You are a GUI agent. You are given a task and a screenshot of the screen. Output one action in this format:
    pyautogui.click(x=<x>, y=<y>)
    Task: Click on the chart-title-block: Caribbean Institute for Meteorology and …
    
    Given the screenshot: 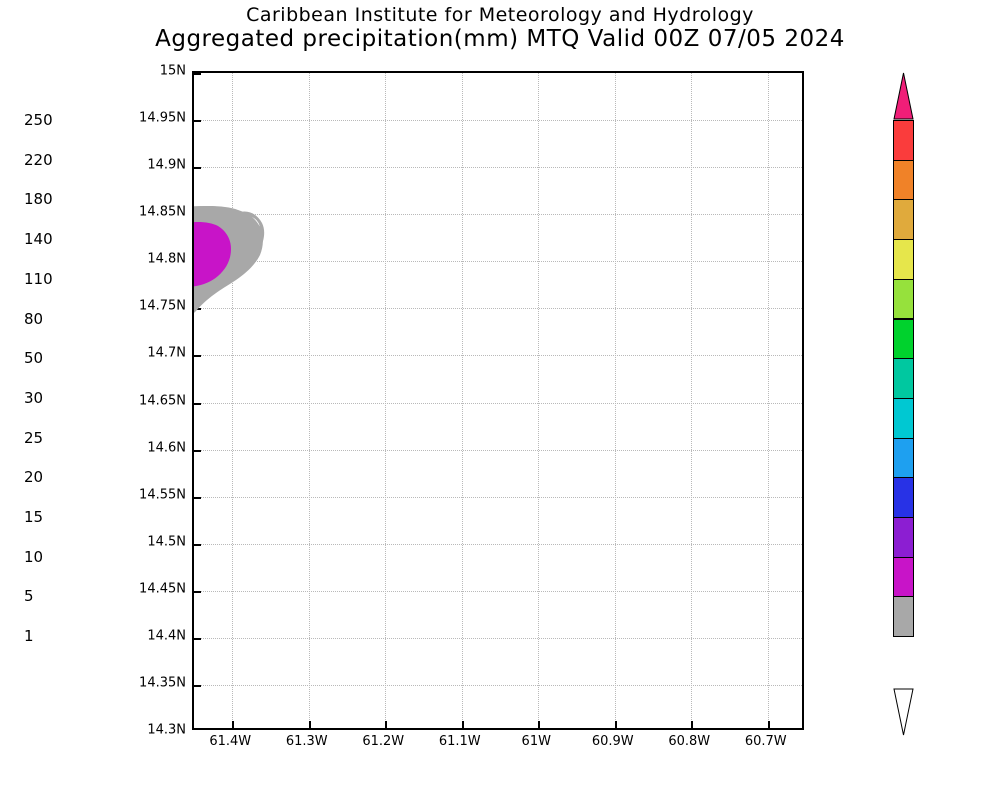 What is the action you would take?
    pyautogui.click(x=500, y=28)
    